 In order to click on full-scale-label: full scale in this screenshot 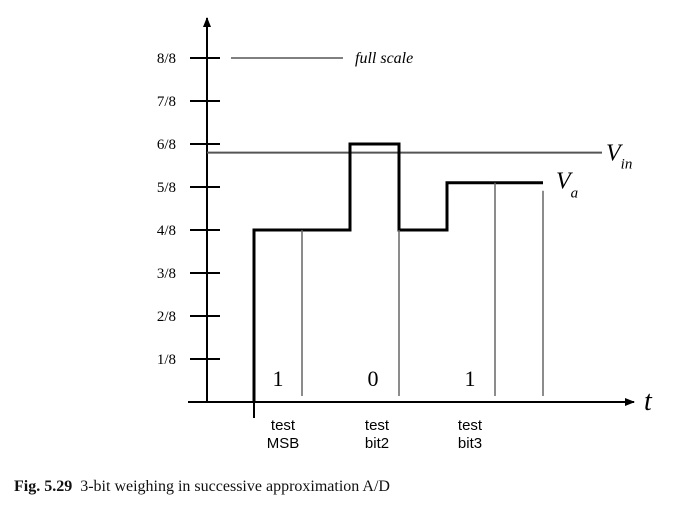, I will do `click(384, 58)`.